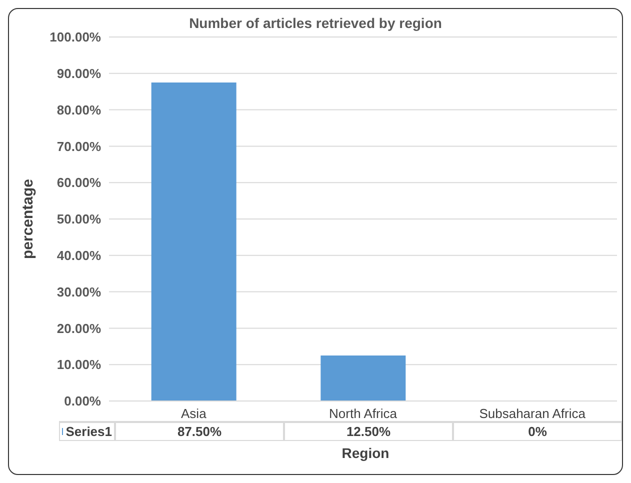  Describe the element at coordinates (79, 219) in the screenshot. I see `y-tick-label: 50.00%` at that location.